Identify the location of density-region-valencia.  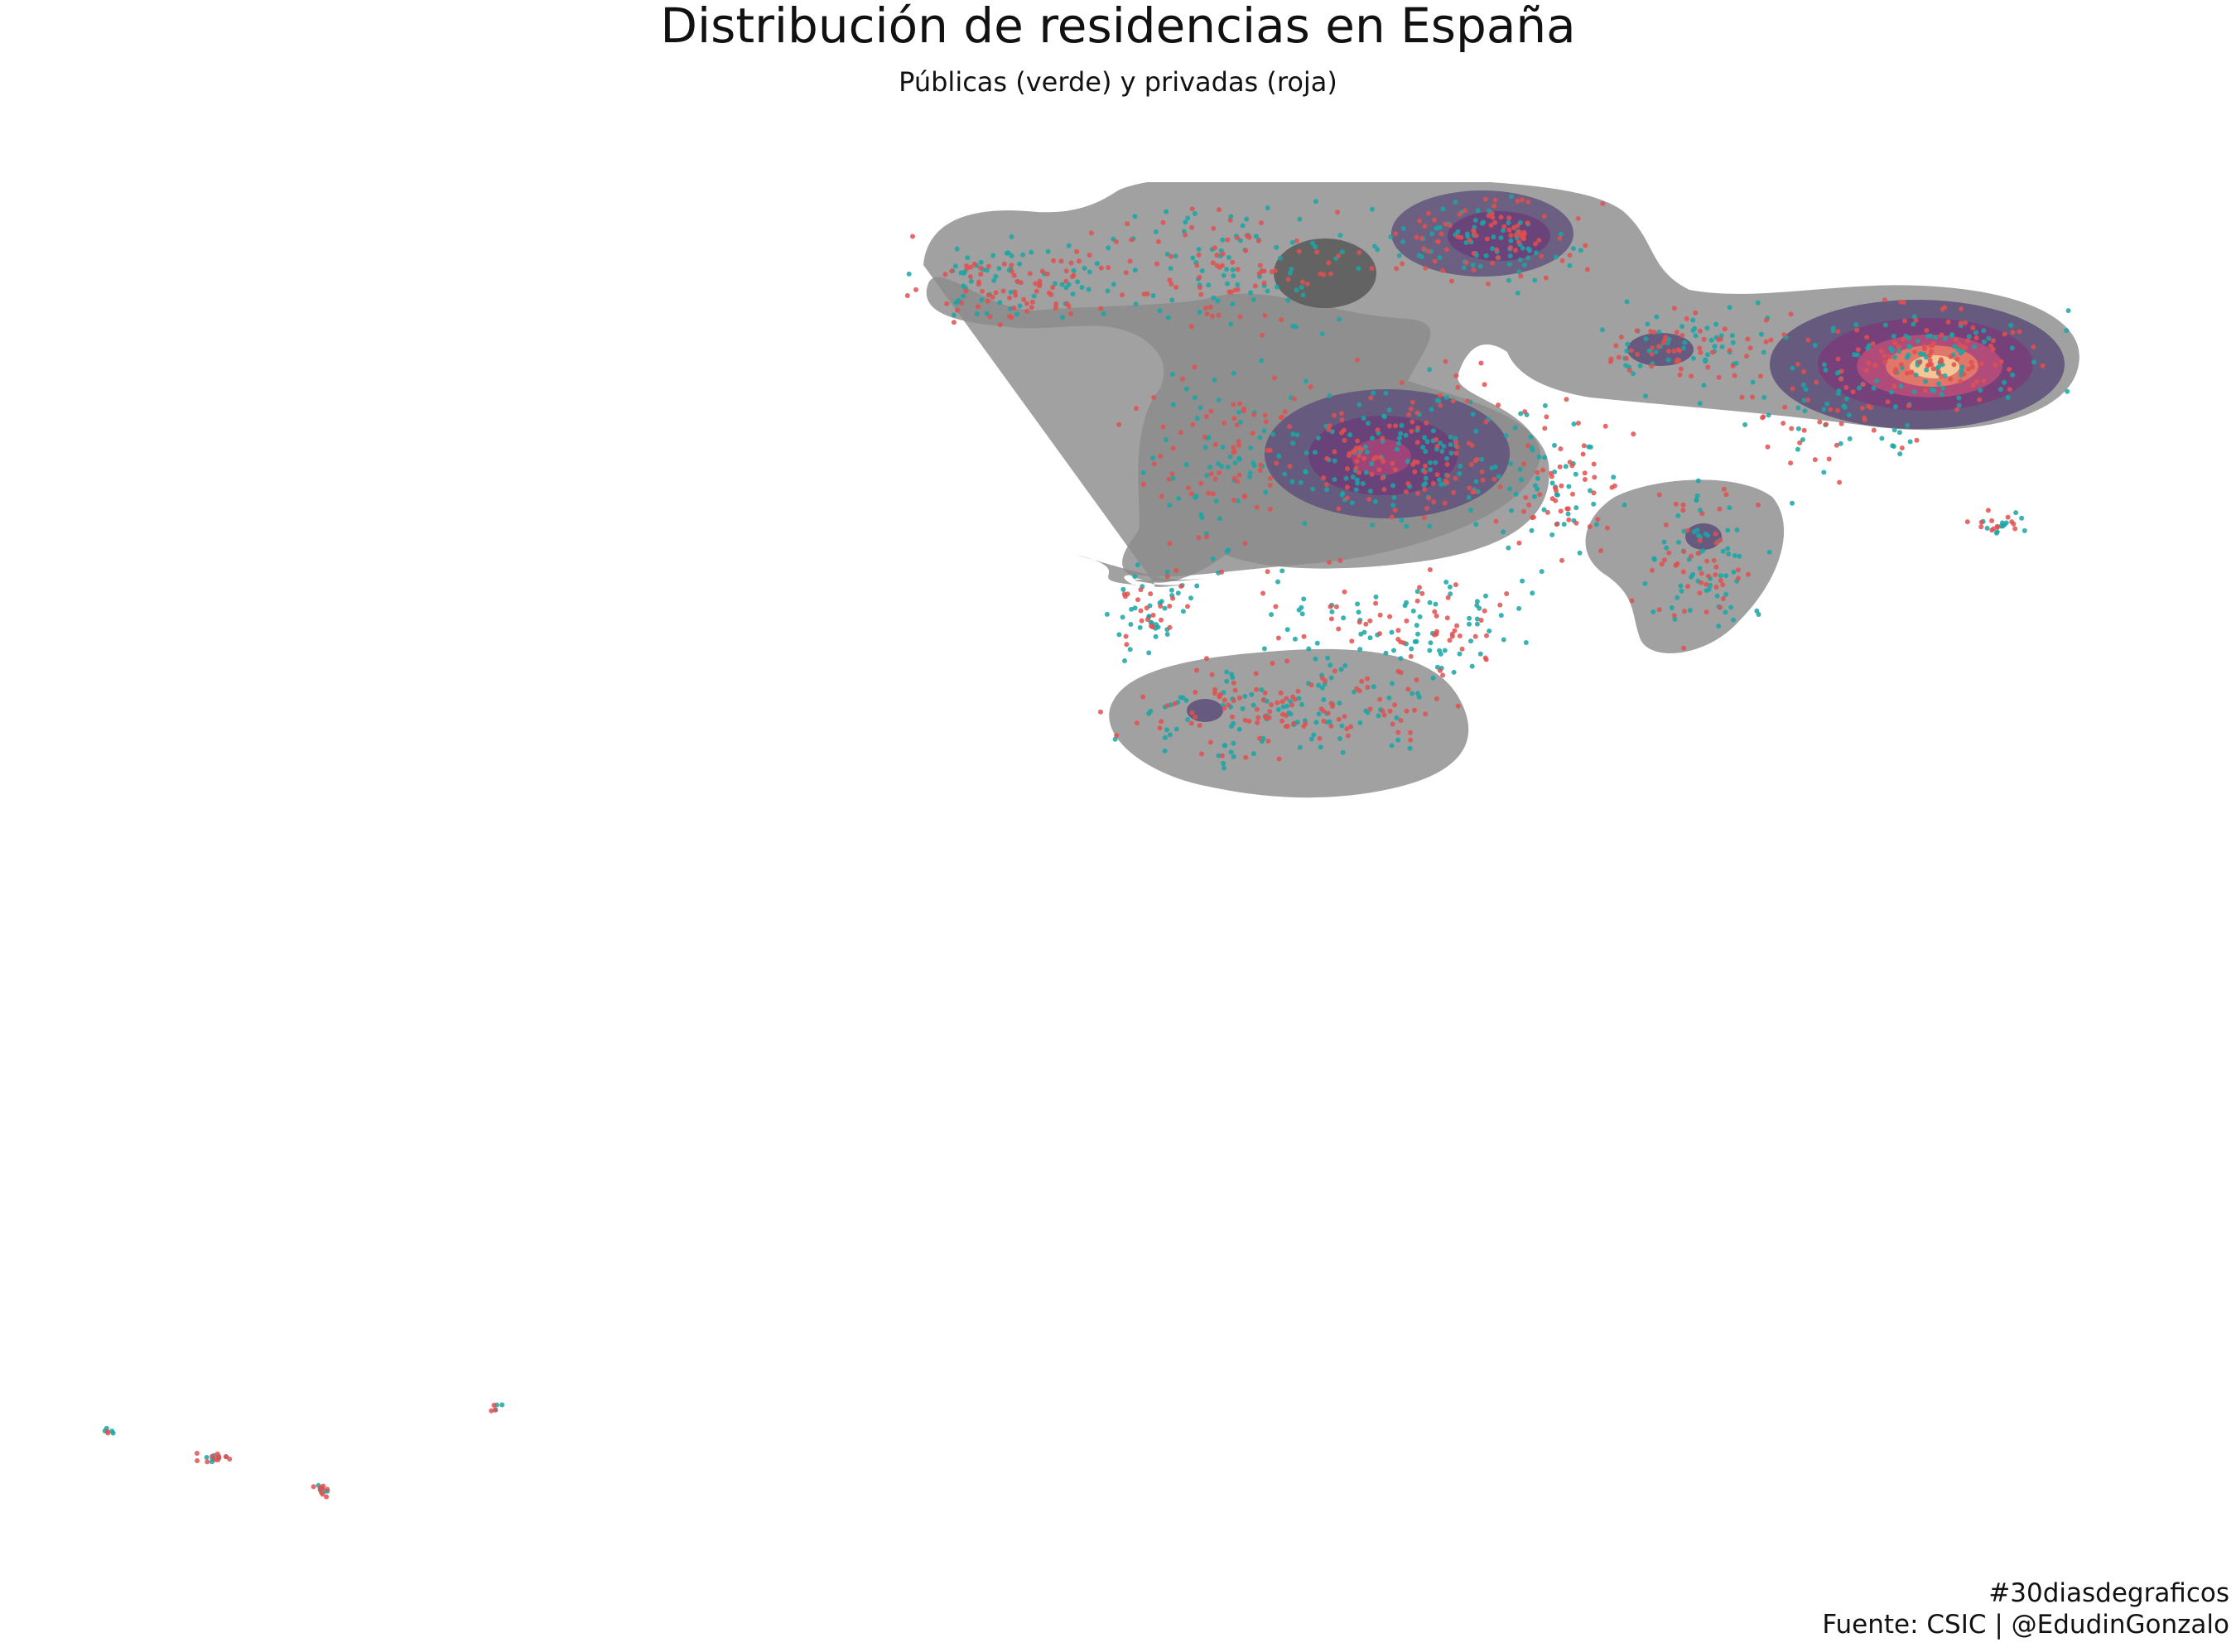
(1685, 566).